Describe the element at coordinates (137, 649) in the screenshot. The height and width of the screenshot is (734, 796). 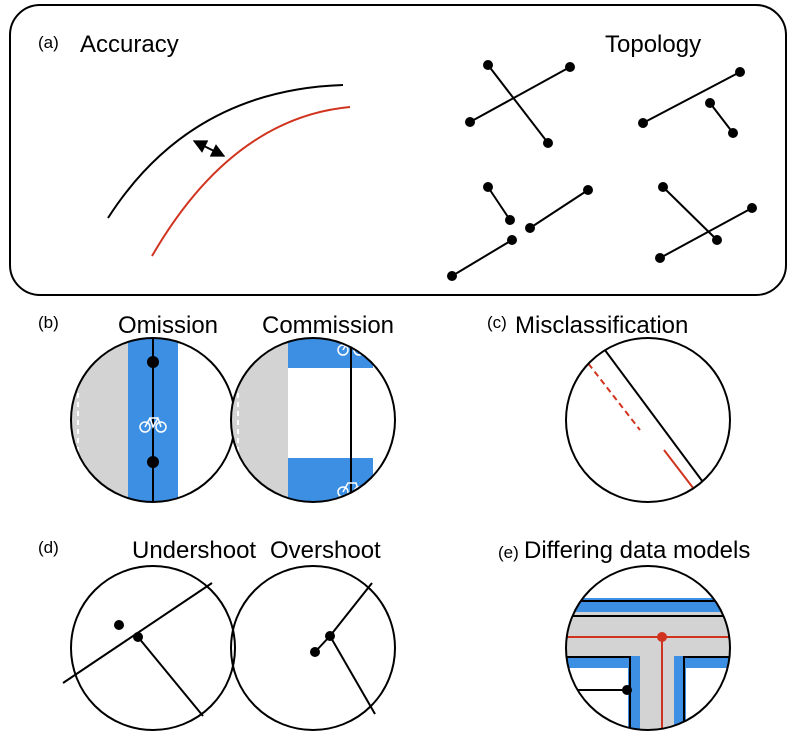
I see `undershoot-drawing` at that location.